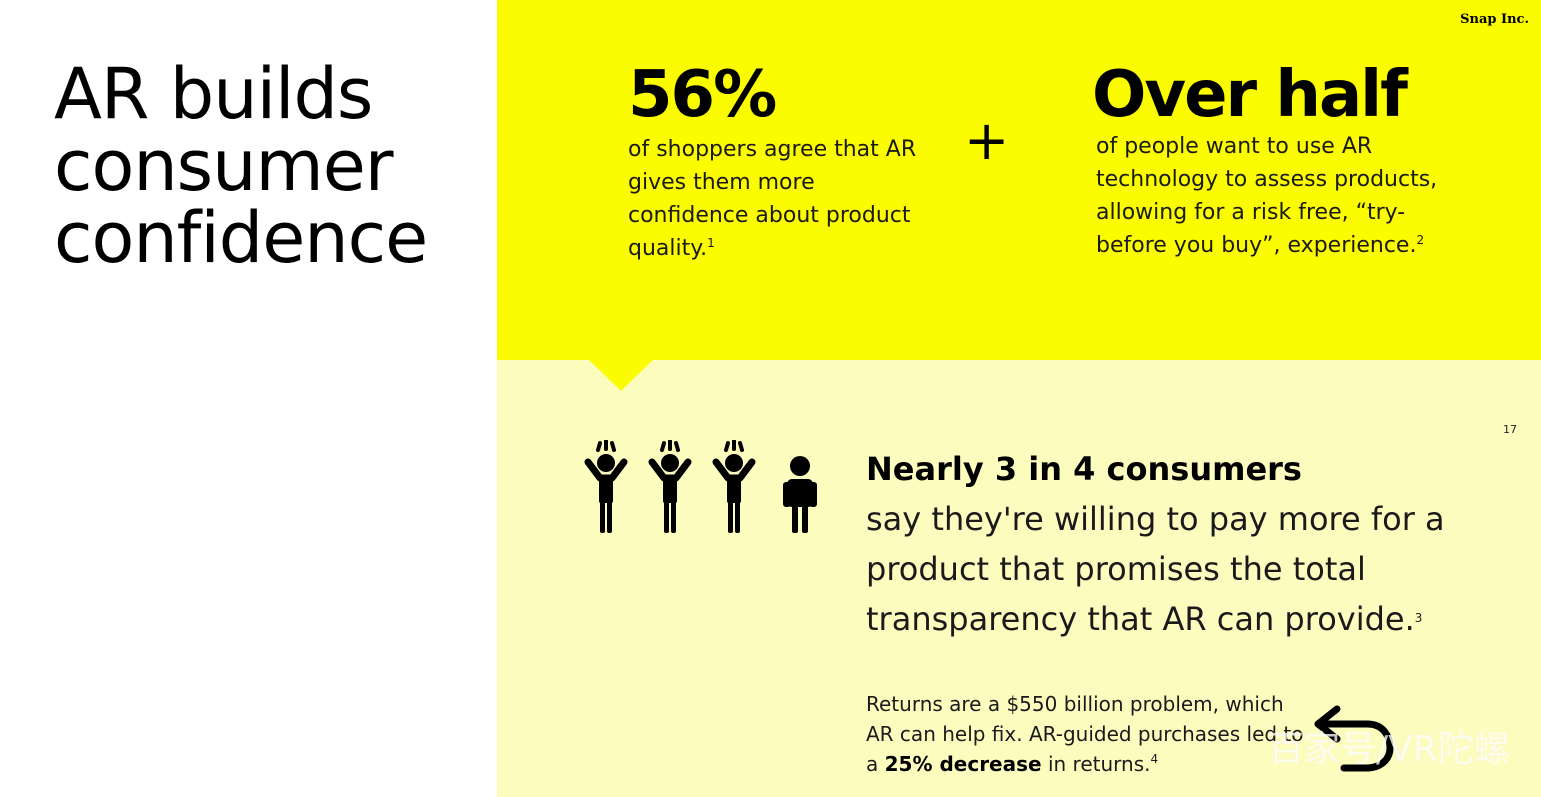 The width and height of the screenshot is (1541, 797). Describe the element at coordinates (1099, 764) in the screenshot. I see `returns-text-after: in returns.` at that location.